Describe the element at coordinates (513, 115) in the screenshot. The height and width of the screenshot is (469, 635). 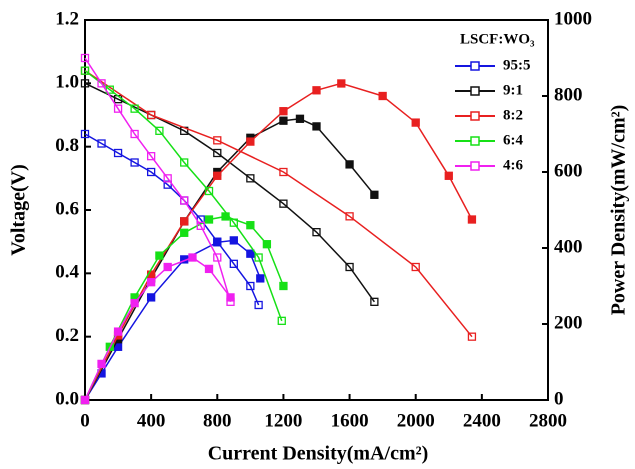
I see `legend-label: 8:2` at that location.